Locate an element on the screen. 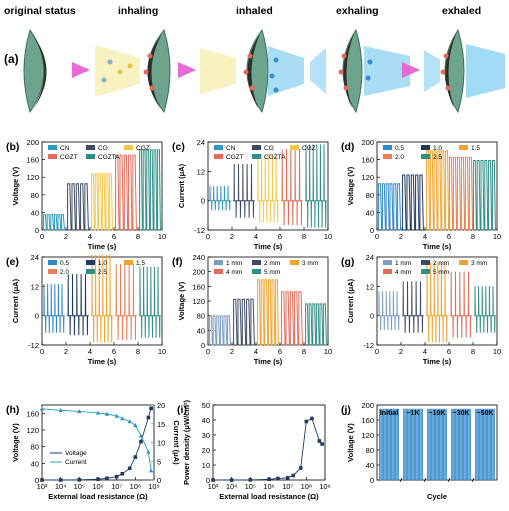 This screenshot has width=509, height=511. cycle-segment-label-j: Initial is located at coordinates (389, 413).